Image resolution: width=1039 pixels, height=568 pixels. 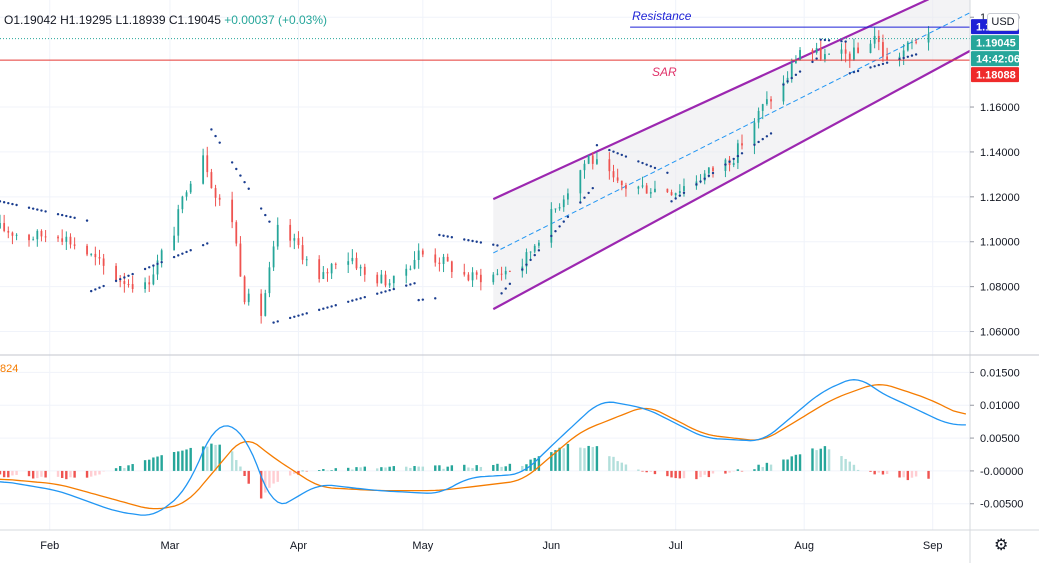 I want to click on settings-gear-icon: ⚙, so click(x=1001, y=545).